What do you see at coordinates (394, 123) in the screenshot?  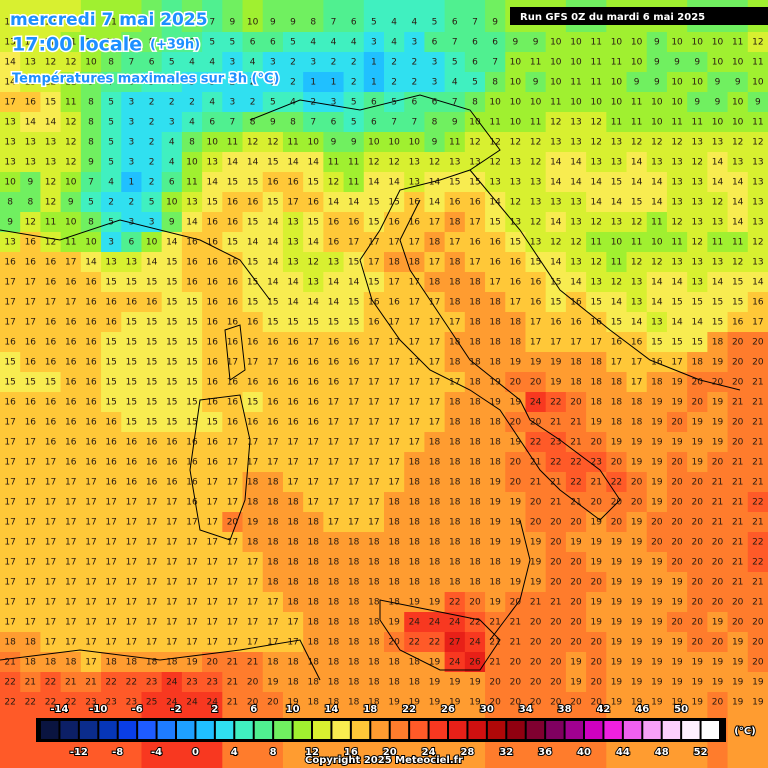 I see `temperature-value: 7` at bounding box center [394, 123].